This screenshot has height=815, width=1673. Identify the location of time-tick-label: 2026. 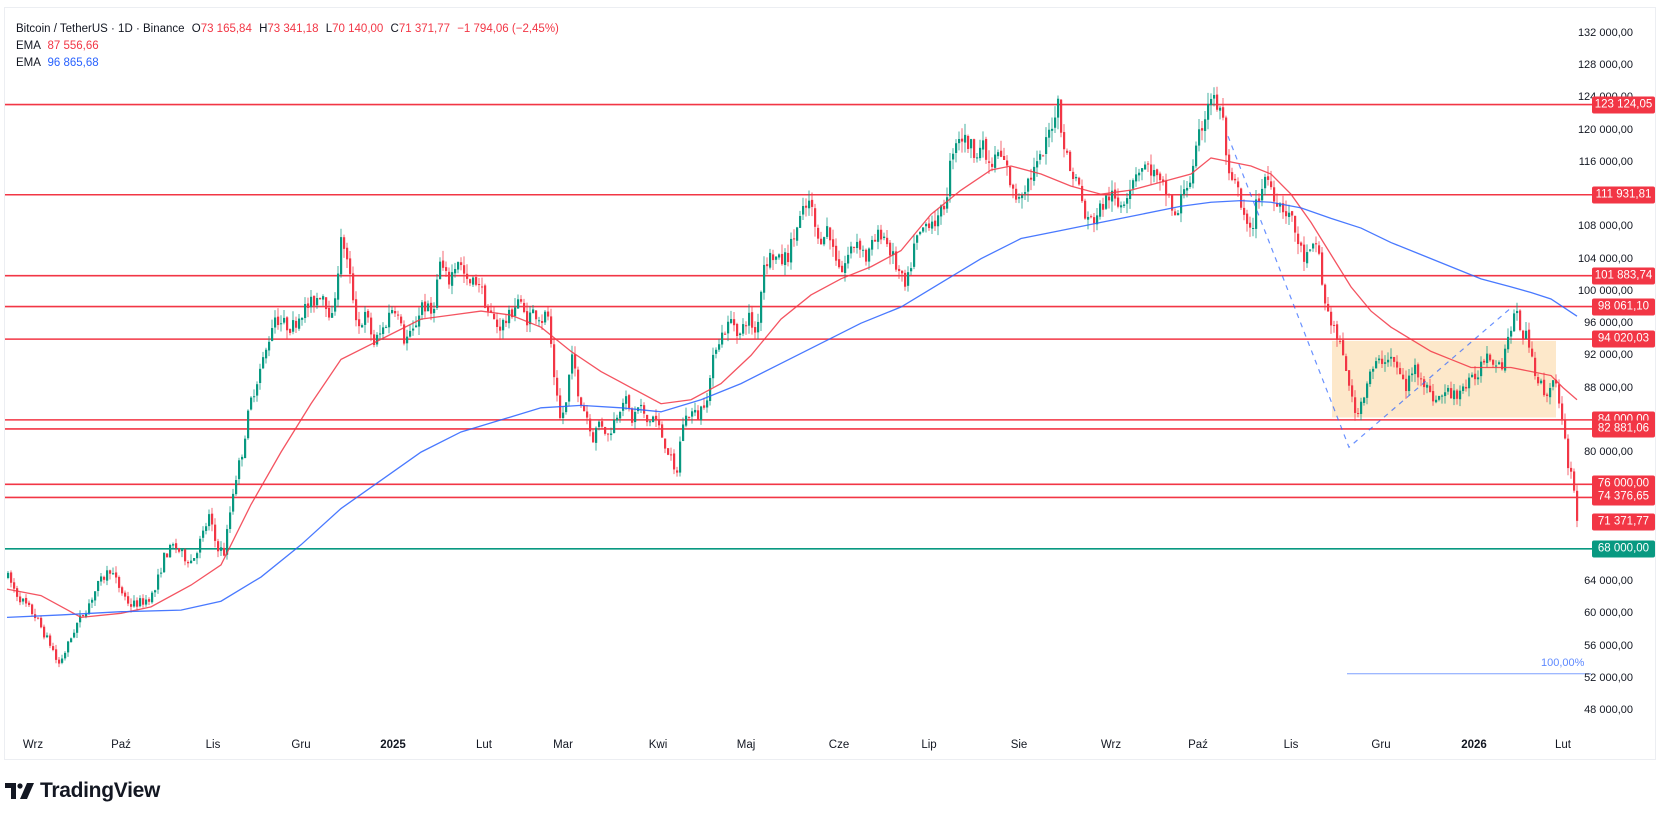
(1474, 745).